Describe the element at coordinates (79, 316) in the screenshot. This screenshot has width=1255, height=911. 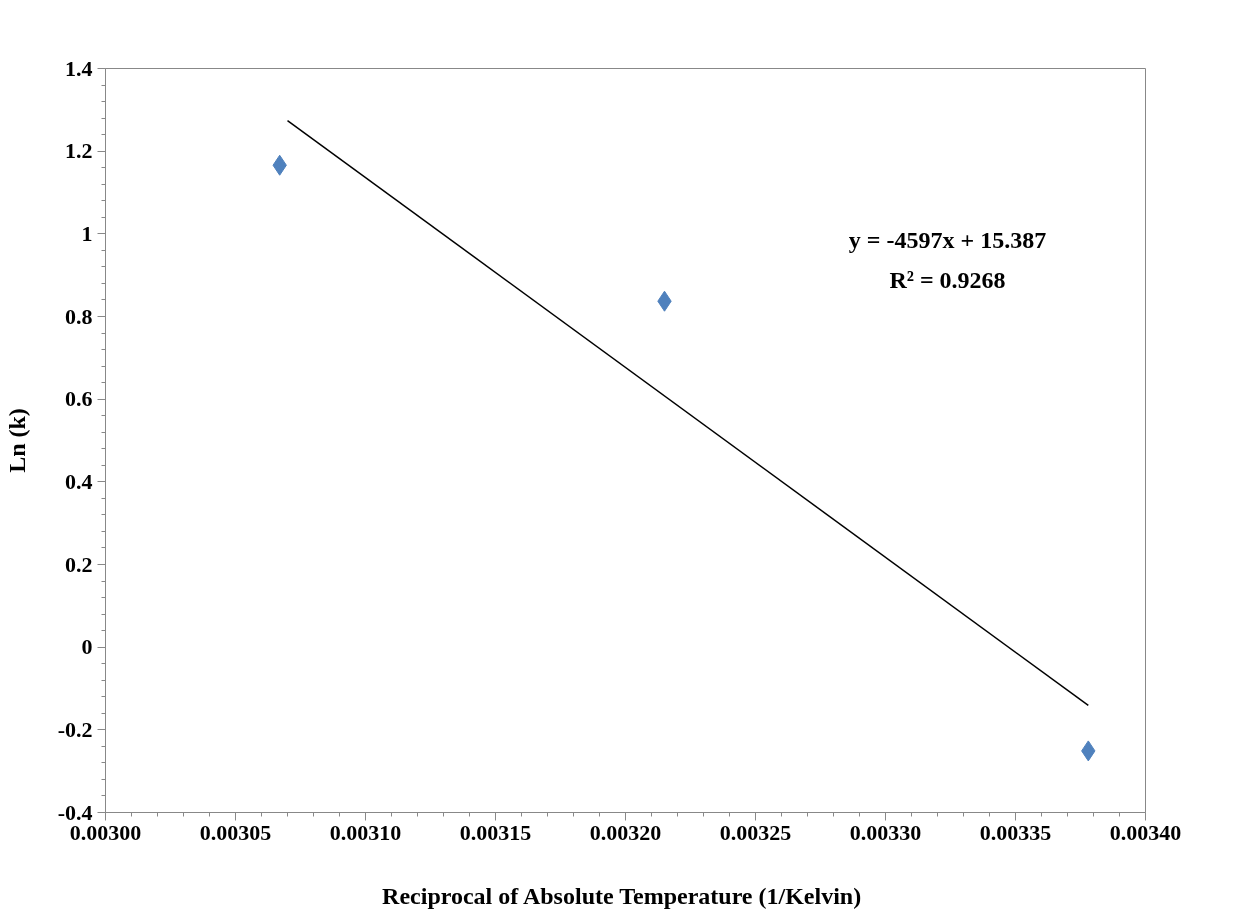
I see `y-tick-label: 0.8` at that location.